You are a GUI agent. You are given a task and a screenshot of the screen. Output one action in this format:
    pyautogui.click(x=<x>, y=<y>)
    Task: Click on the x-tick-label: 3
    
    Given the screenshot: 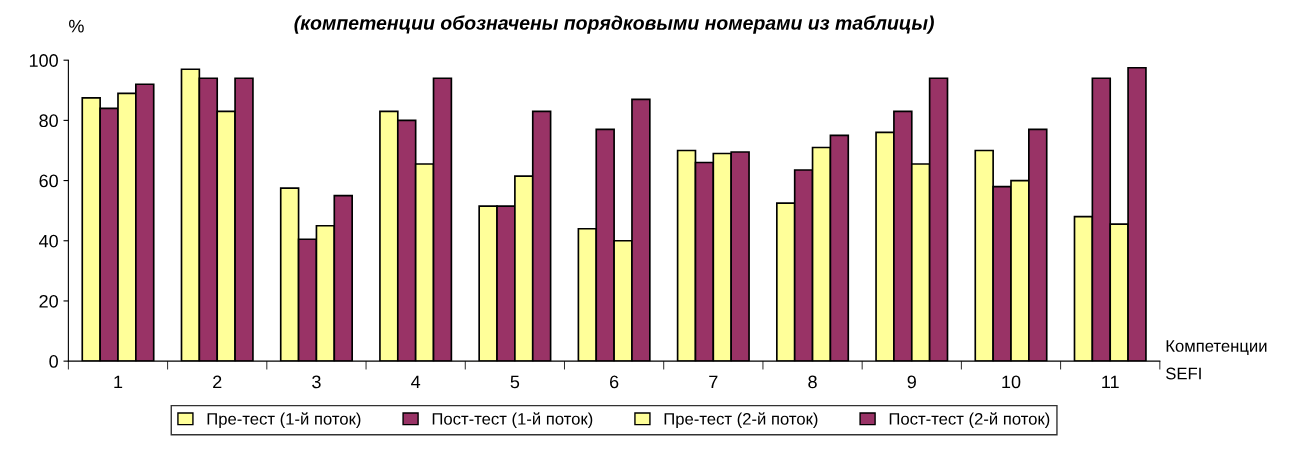 What is the action you would take?
    pyautogui.click(x=316, y=382)
    